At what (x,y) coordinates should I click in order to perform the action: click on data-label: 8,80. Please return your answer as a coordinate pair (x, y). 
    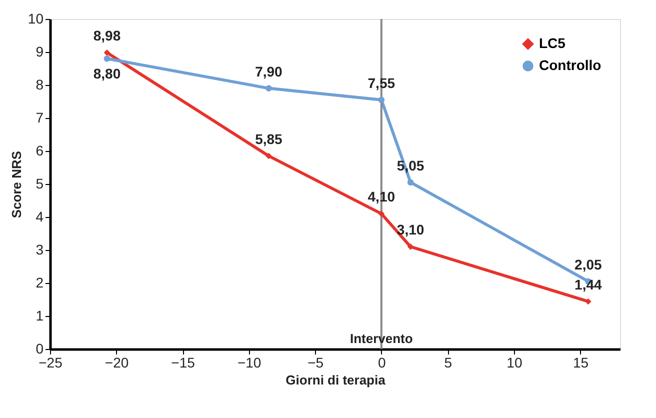
    Looking at the image, I should click on (107, 74).